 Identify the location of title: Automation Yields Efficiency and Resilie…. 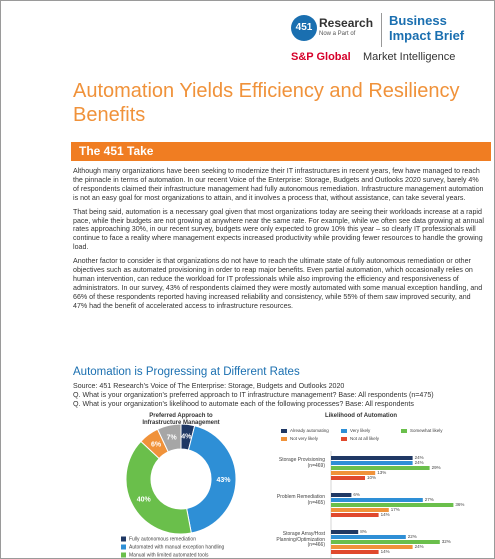
(266, 103).